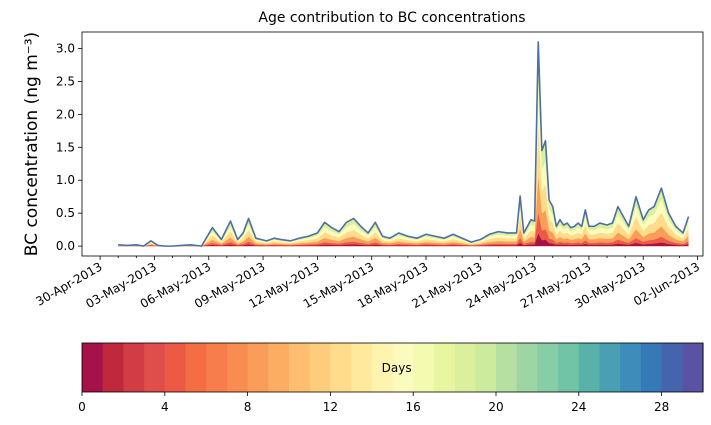  Describe the element at coordinates (413, 407) in the screenshot. I see `colorbar-tick-label: 16` at that location.